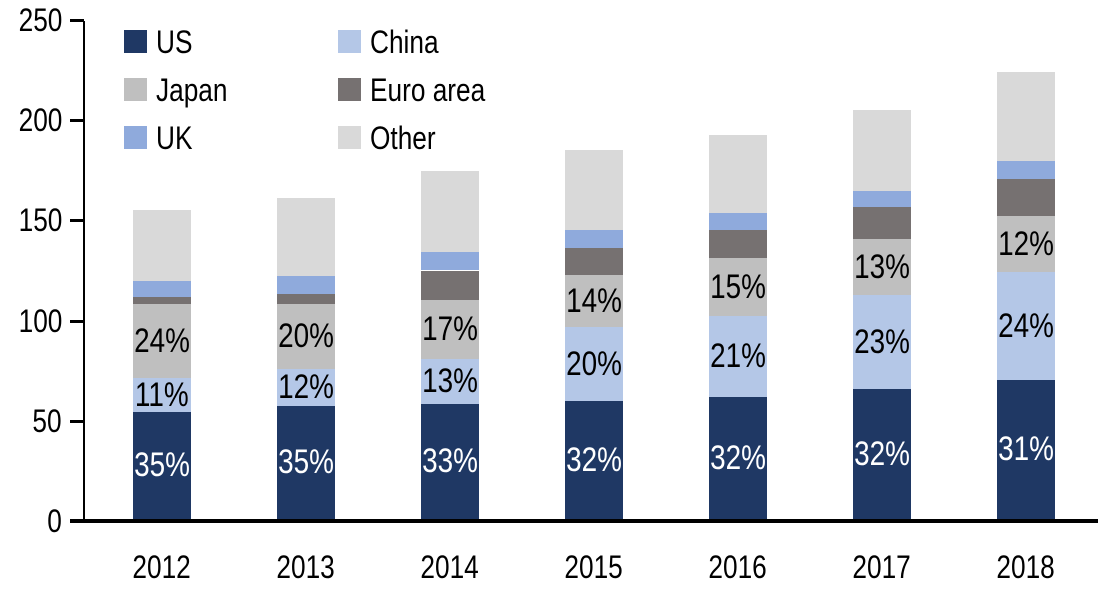 This screenshot has width=1102, height=598. I want to click on legend-item-china: China, so click(440, 42).